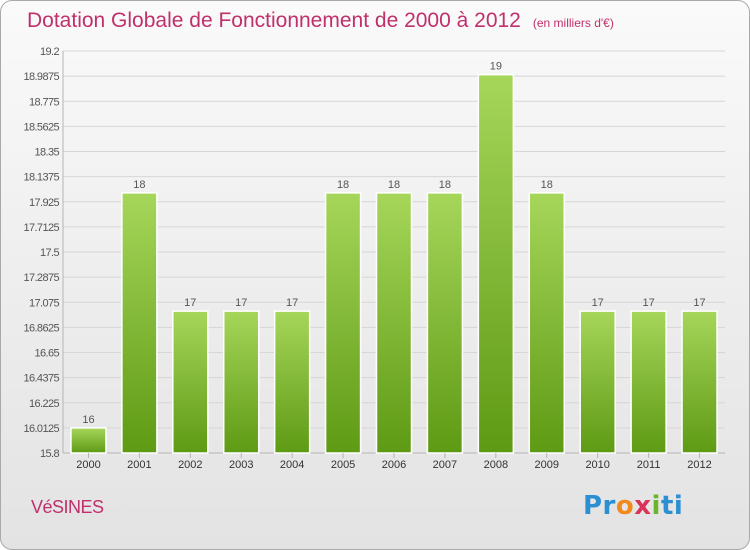 This screenshot has height=550, width=750. What do you see at coordinates (241, 465) in the screenshot?
I see `x-tick-label: 2003` at bounding box center [241, 465].